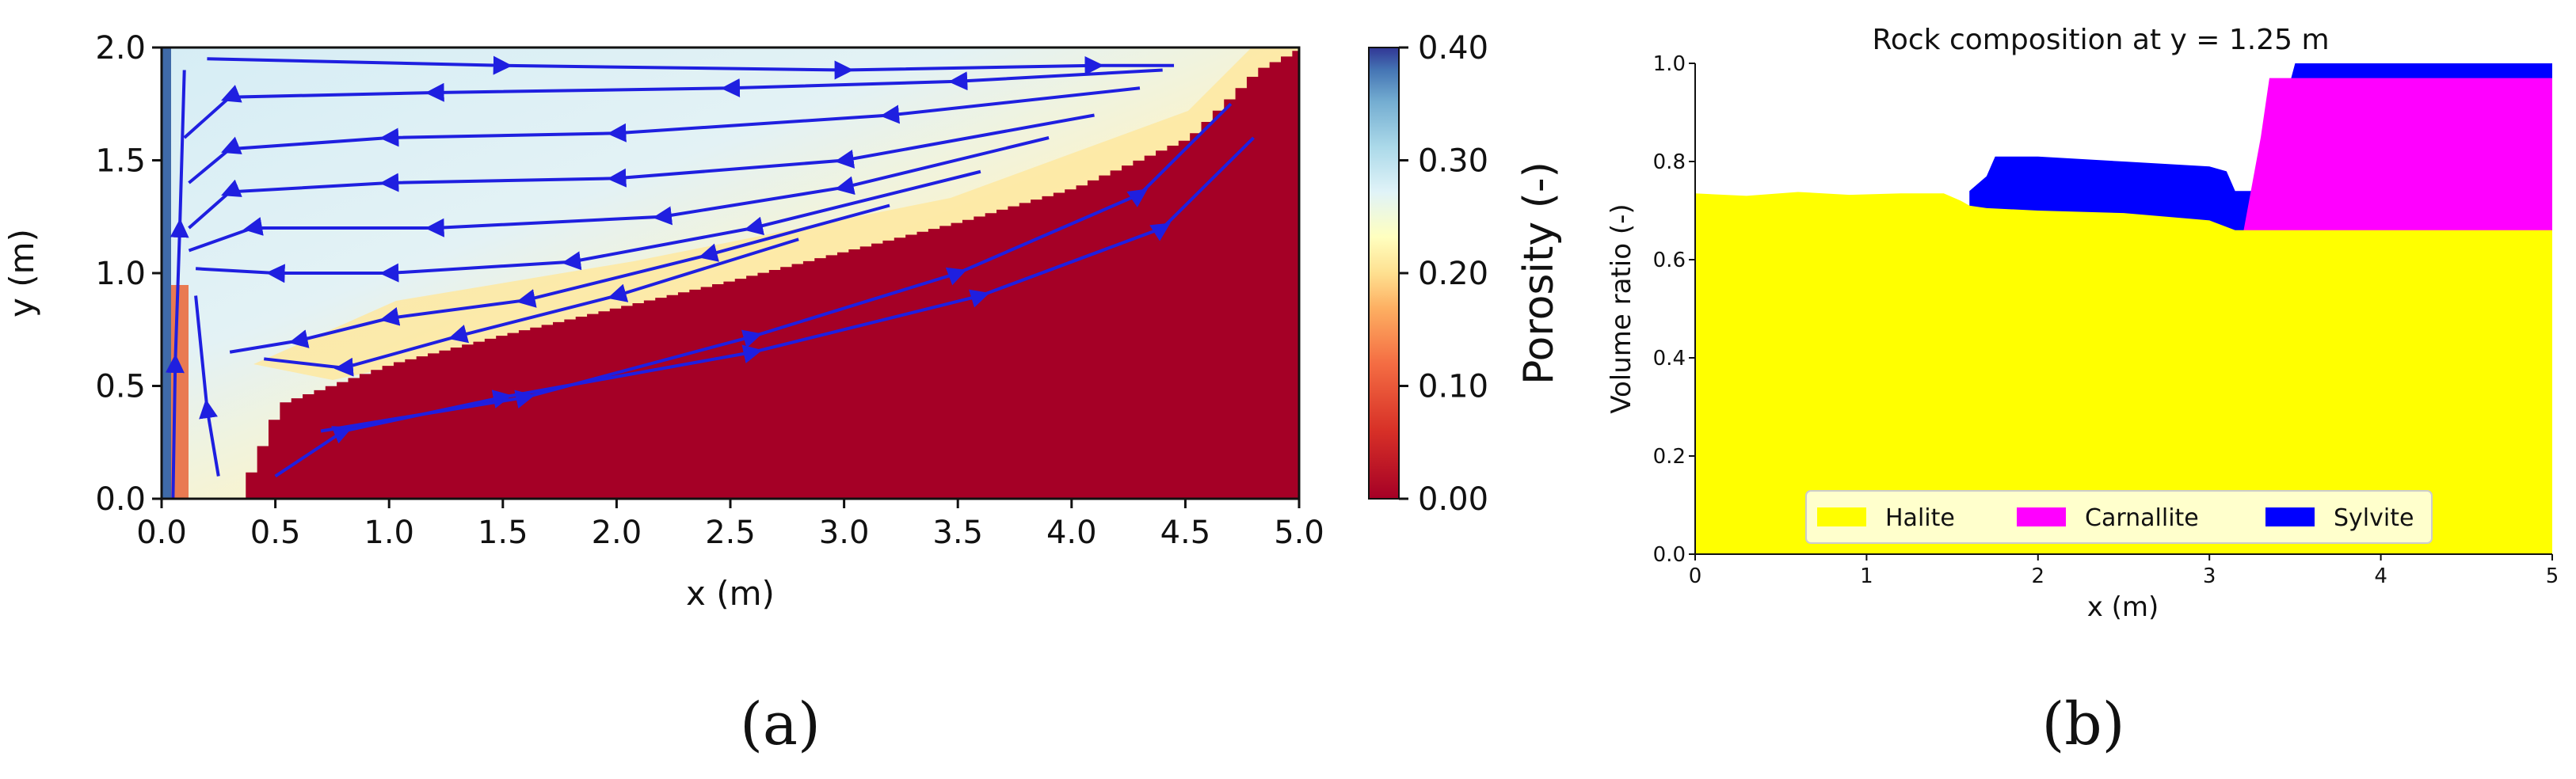 This screenshot has width=2576, height=779. I want to click on y-tick-label: 2.0, so click(120, 48).